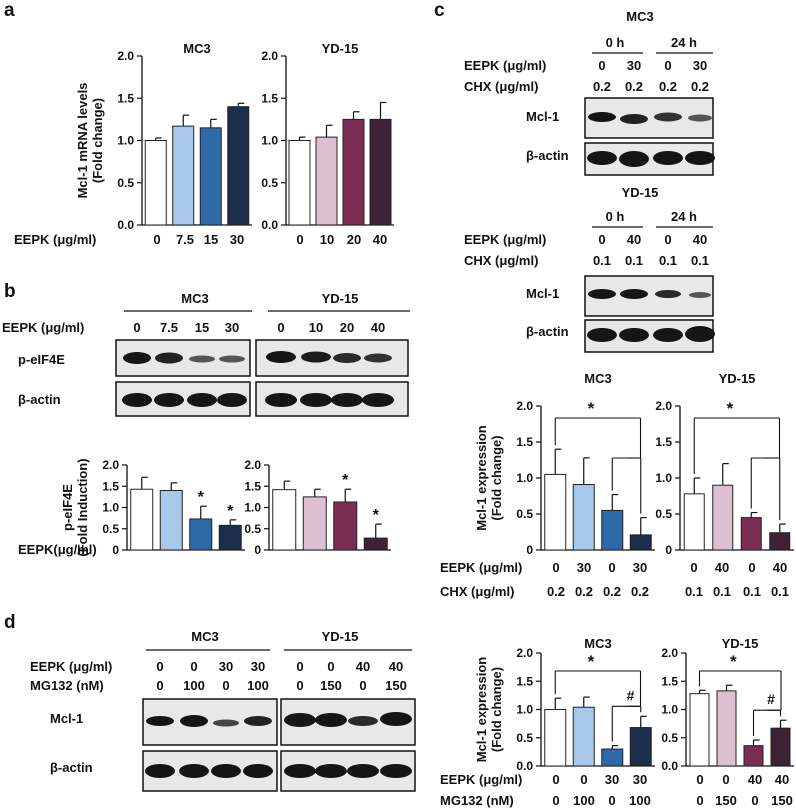  Describe the element at coordinates (733, 661) in the screenshot. I see `bracket-label-d2: *` at that location.